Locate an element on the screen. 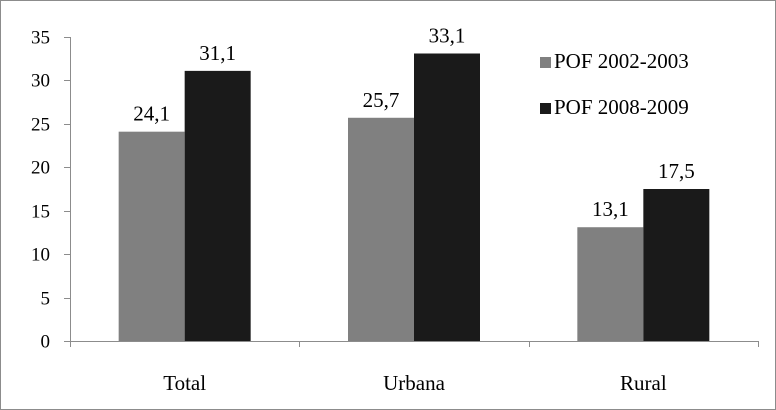 The image size is (776, 410). x-category-label: Rural is located at coordinates (643, 383).